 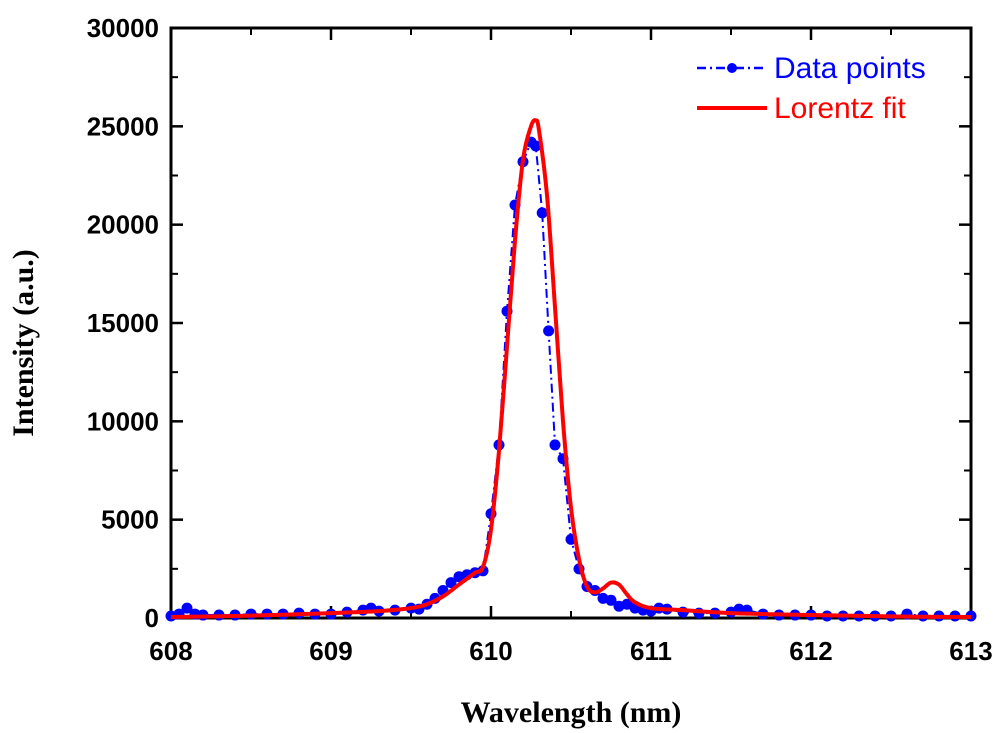 What do you see at coordinates (123, 126) in the screenshot?
I see `y-tick-label: 25000` at bounding box center [123, 126].